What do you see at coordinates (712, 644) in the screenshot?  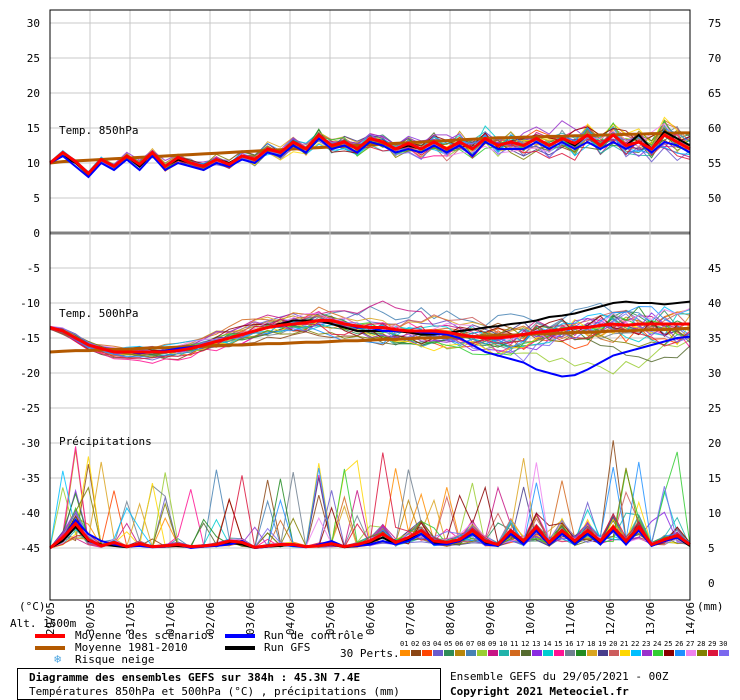 I see `perturbation-number: 29` at bounding box center [712, 644].